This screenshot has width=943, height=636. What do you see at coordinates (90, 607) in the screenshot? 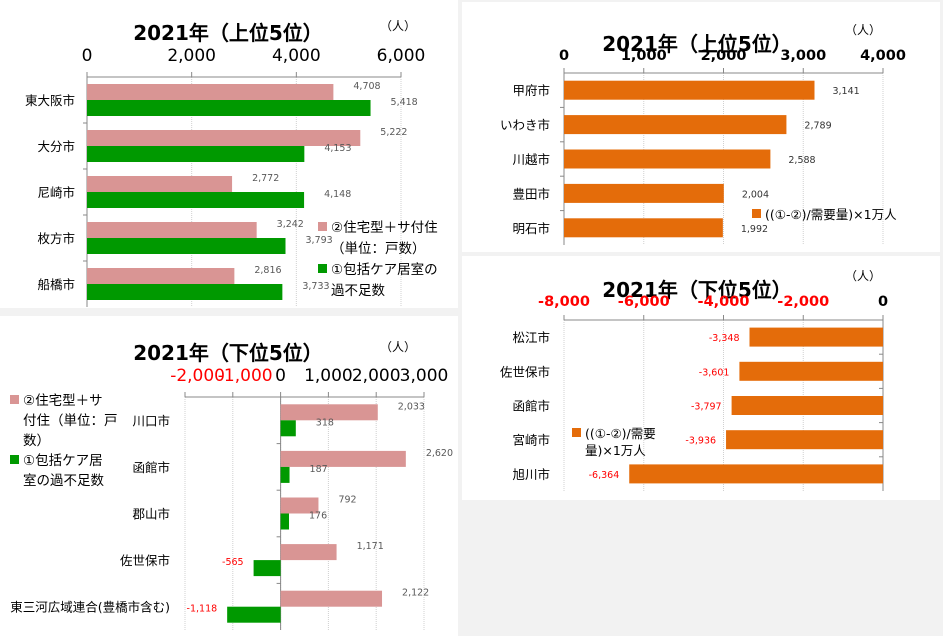
I see `category-label: 東三河広域連合(豊橋市含む)` at bounding box center [90, 607].